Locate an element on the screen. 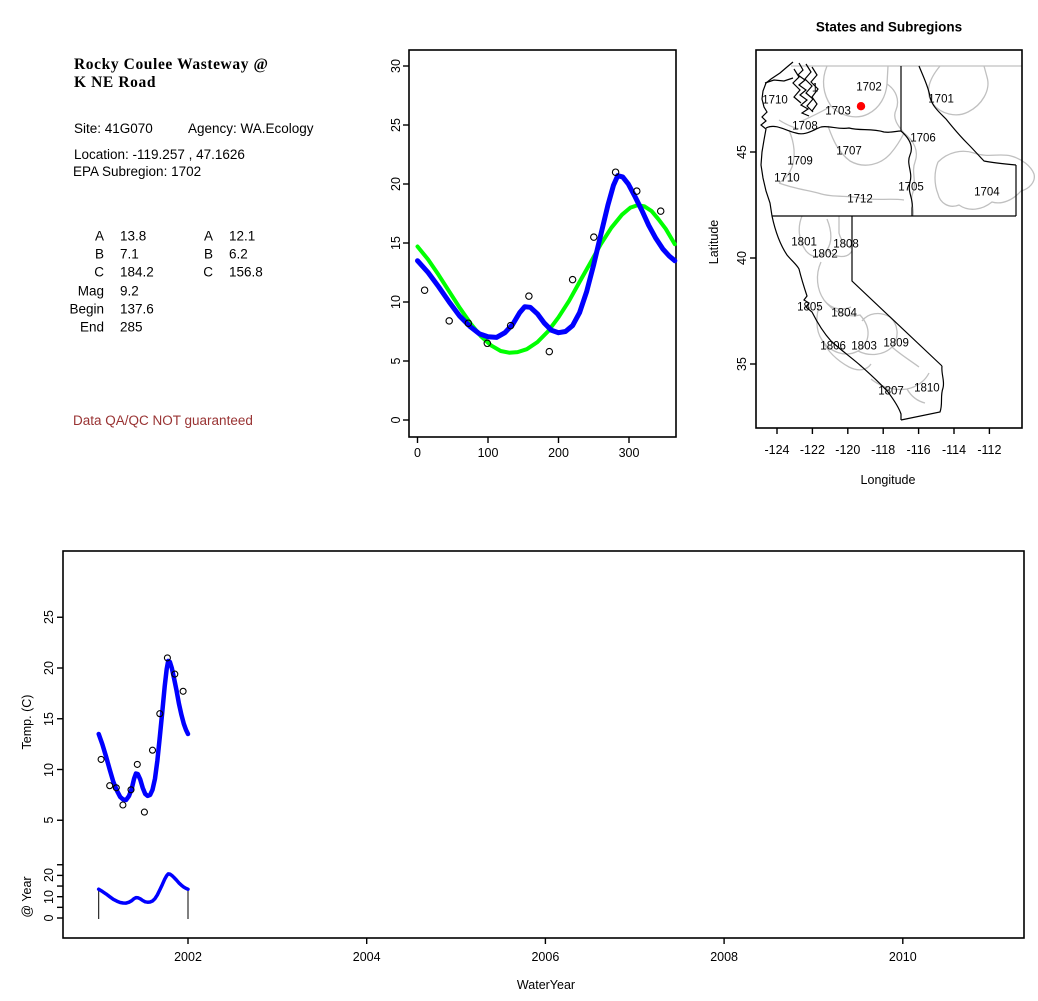 The image size is (1038, 1001). param-value-left: 7.1 is located at coordinates (129, 254).